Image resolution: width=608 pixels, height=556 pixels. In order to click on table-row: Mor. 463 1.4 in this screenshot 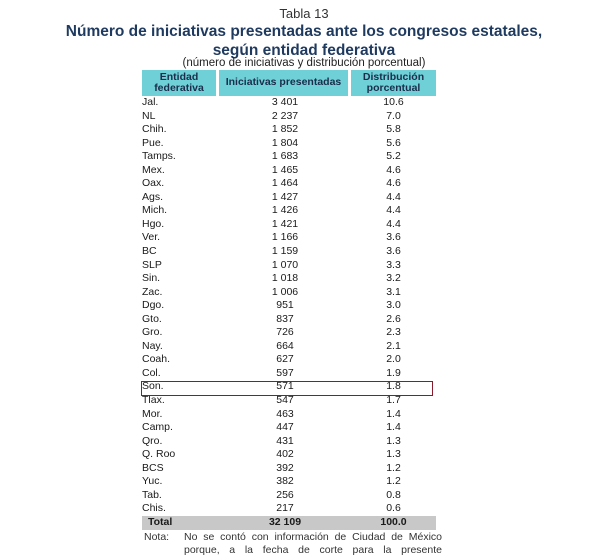, I will do `click(289, 415)`.